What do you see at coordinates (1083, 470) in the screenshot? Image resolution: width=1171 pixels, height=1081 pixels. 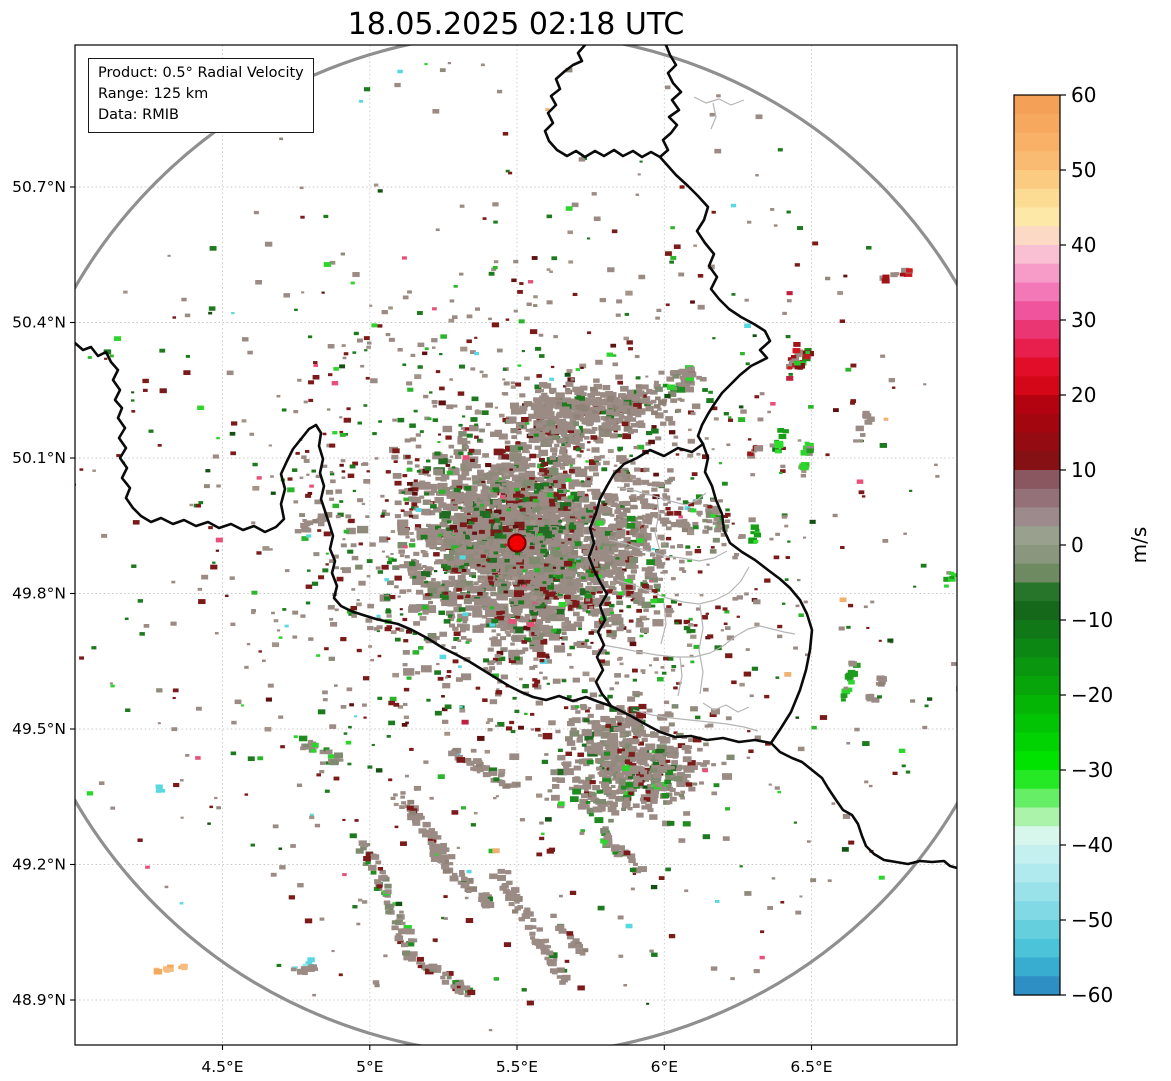 I see `colorbar-tick-label: 10` at bounding box center [1083, 470].